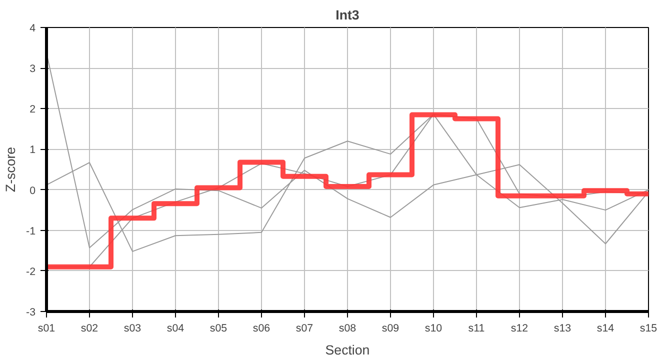  Describe the element at coordinates (261, 328) in the screenshot. I see `x-tick-label: s06` at that location.